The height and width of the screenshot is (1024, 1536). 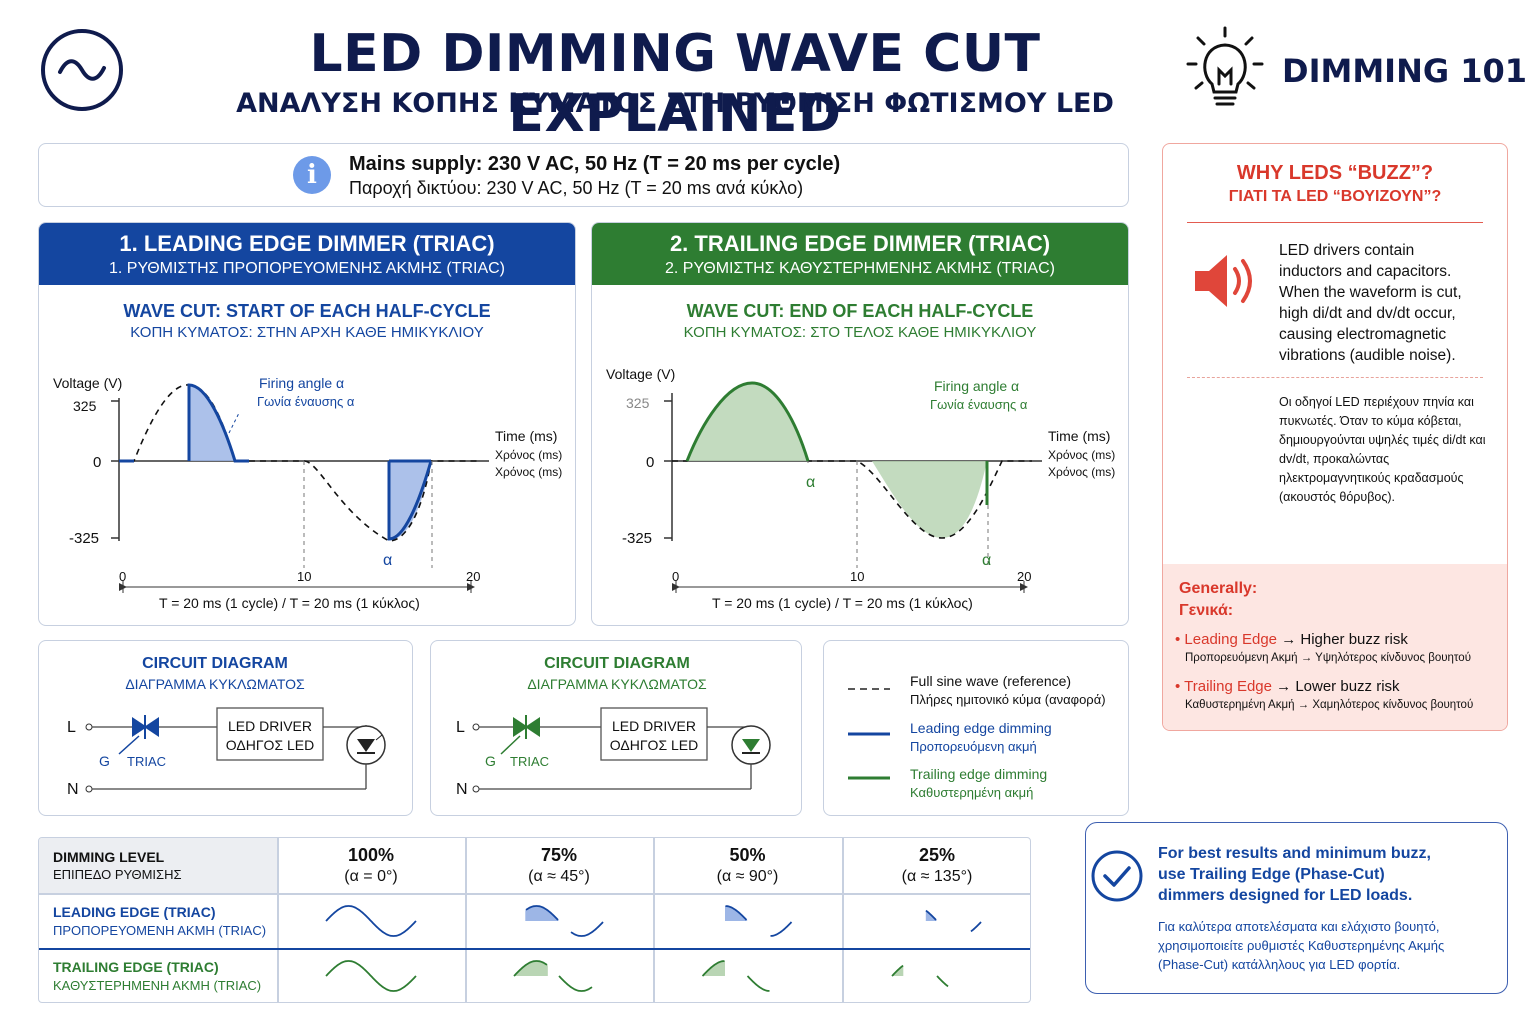 I want to click on level-col-25: 25% (α ≈ 135°), so click(x=936, y=865).